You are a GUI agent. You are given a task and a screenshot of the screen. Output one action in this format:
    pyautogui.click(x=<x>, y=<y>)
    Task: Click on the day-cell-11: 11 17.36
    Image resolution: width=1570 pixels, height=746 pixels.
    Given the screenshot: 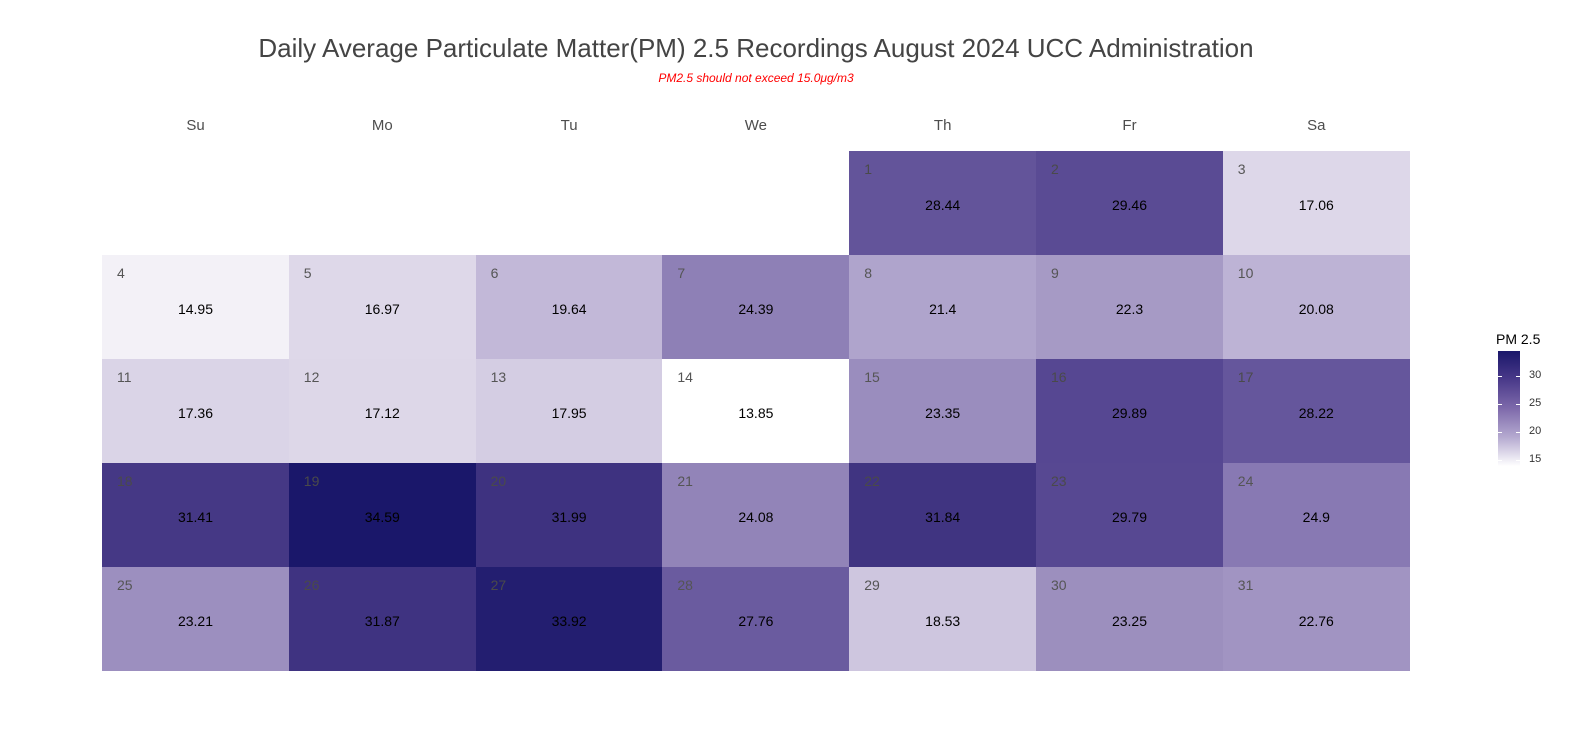 What is the action you would take?
    pyautogui.click(x=195, y=411)
    